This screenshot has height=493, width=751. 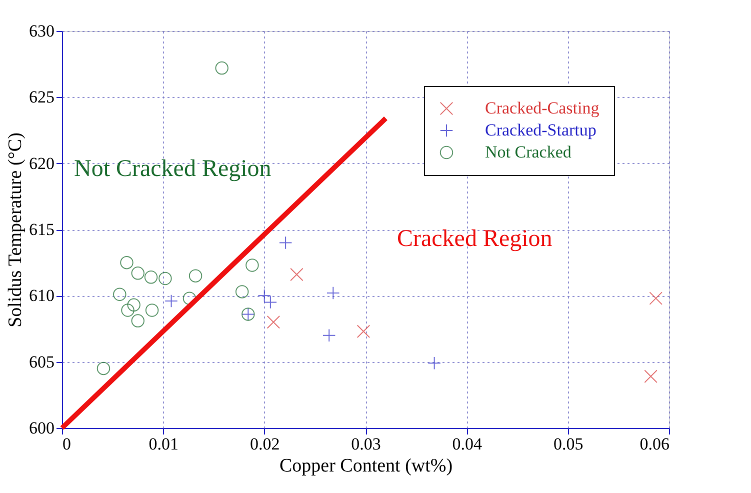 What do you see at coordinates (467, 444) in the screenshot?
I see `x-tick-label: 0.04` at bounding box center [467, 444].